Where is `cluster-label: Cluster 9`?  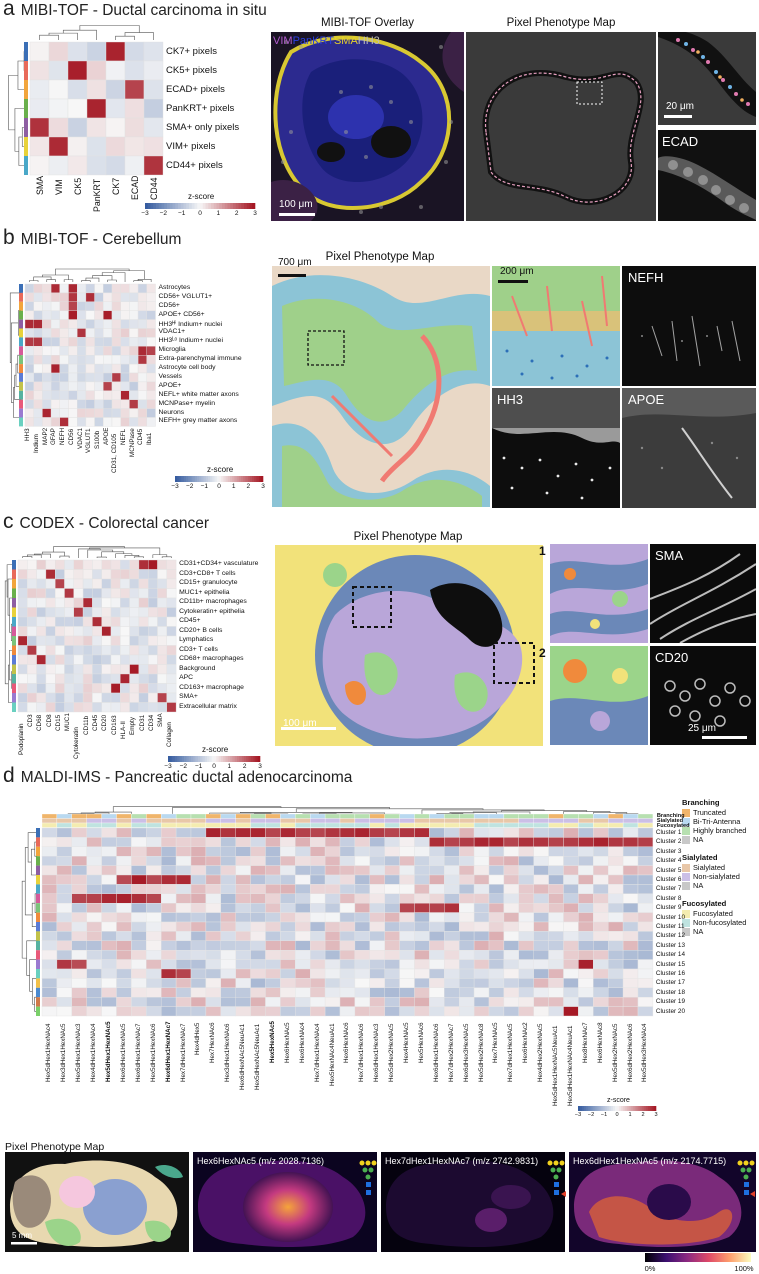
cluster-label: Cluster 9 is located at coordinates (668, 908).